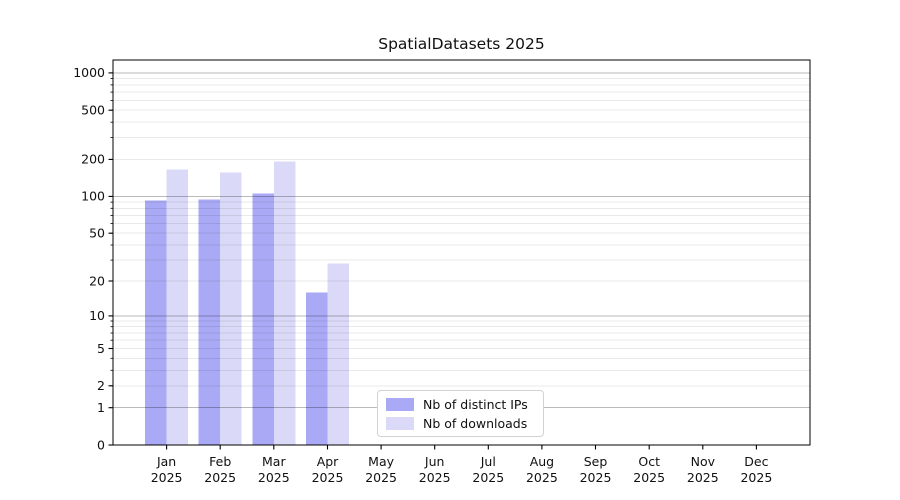 This screenshot has height=500, width=900. What do you see at coordinates (488, 461) in the screenshot?
I see `x-tick-label-month: Jul` at bounding box center [488, 461].